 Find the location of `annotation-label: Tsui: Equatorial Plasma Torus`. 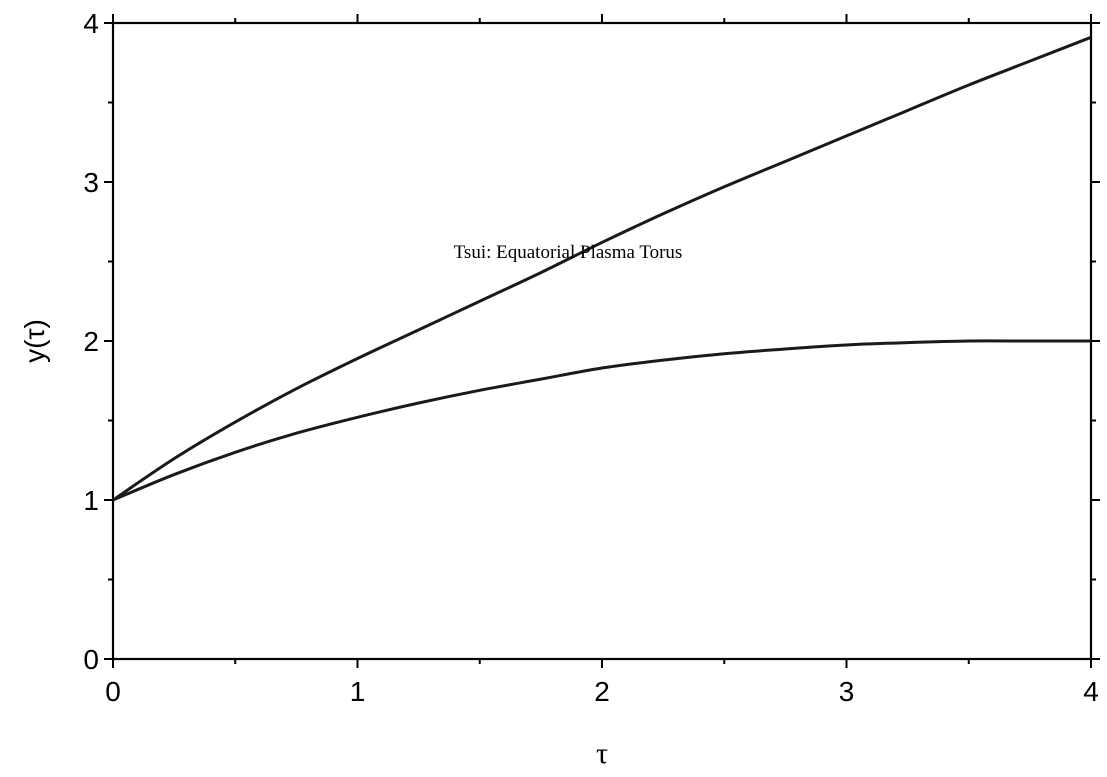

annotation-label: Tsui: Equatorial Plasma Torus is located at coordinates (568, 252).